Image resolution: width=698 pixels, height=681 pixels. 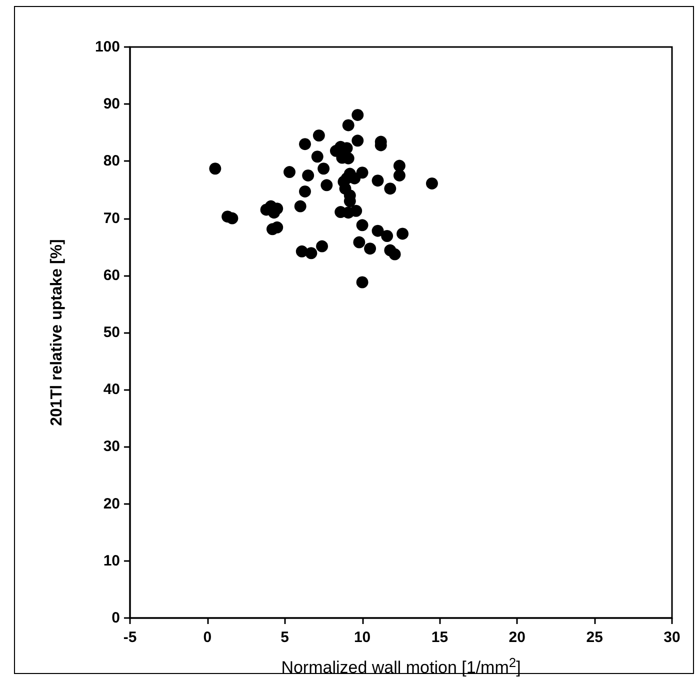 I want to click on x-tick-label: -5, so click(x=130, y=637).